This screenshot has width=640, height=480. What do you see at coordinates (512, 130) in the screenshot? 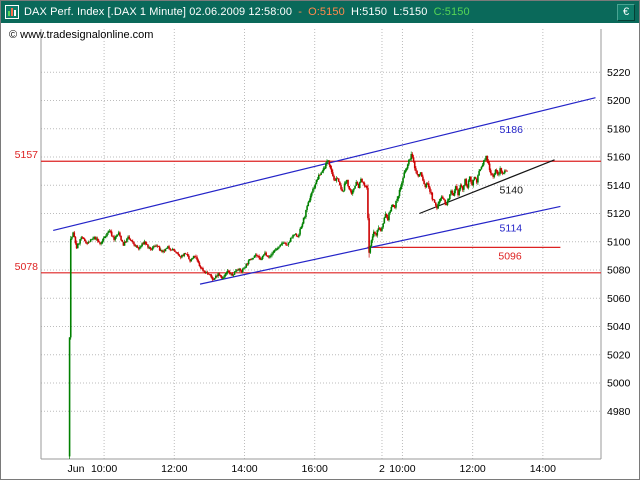
I see `svg-text: 5186` at bounding box center [512, 130].